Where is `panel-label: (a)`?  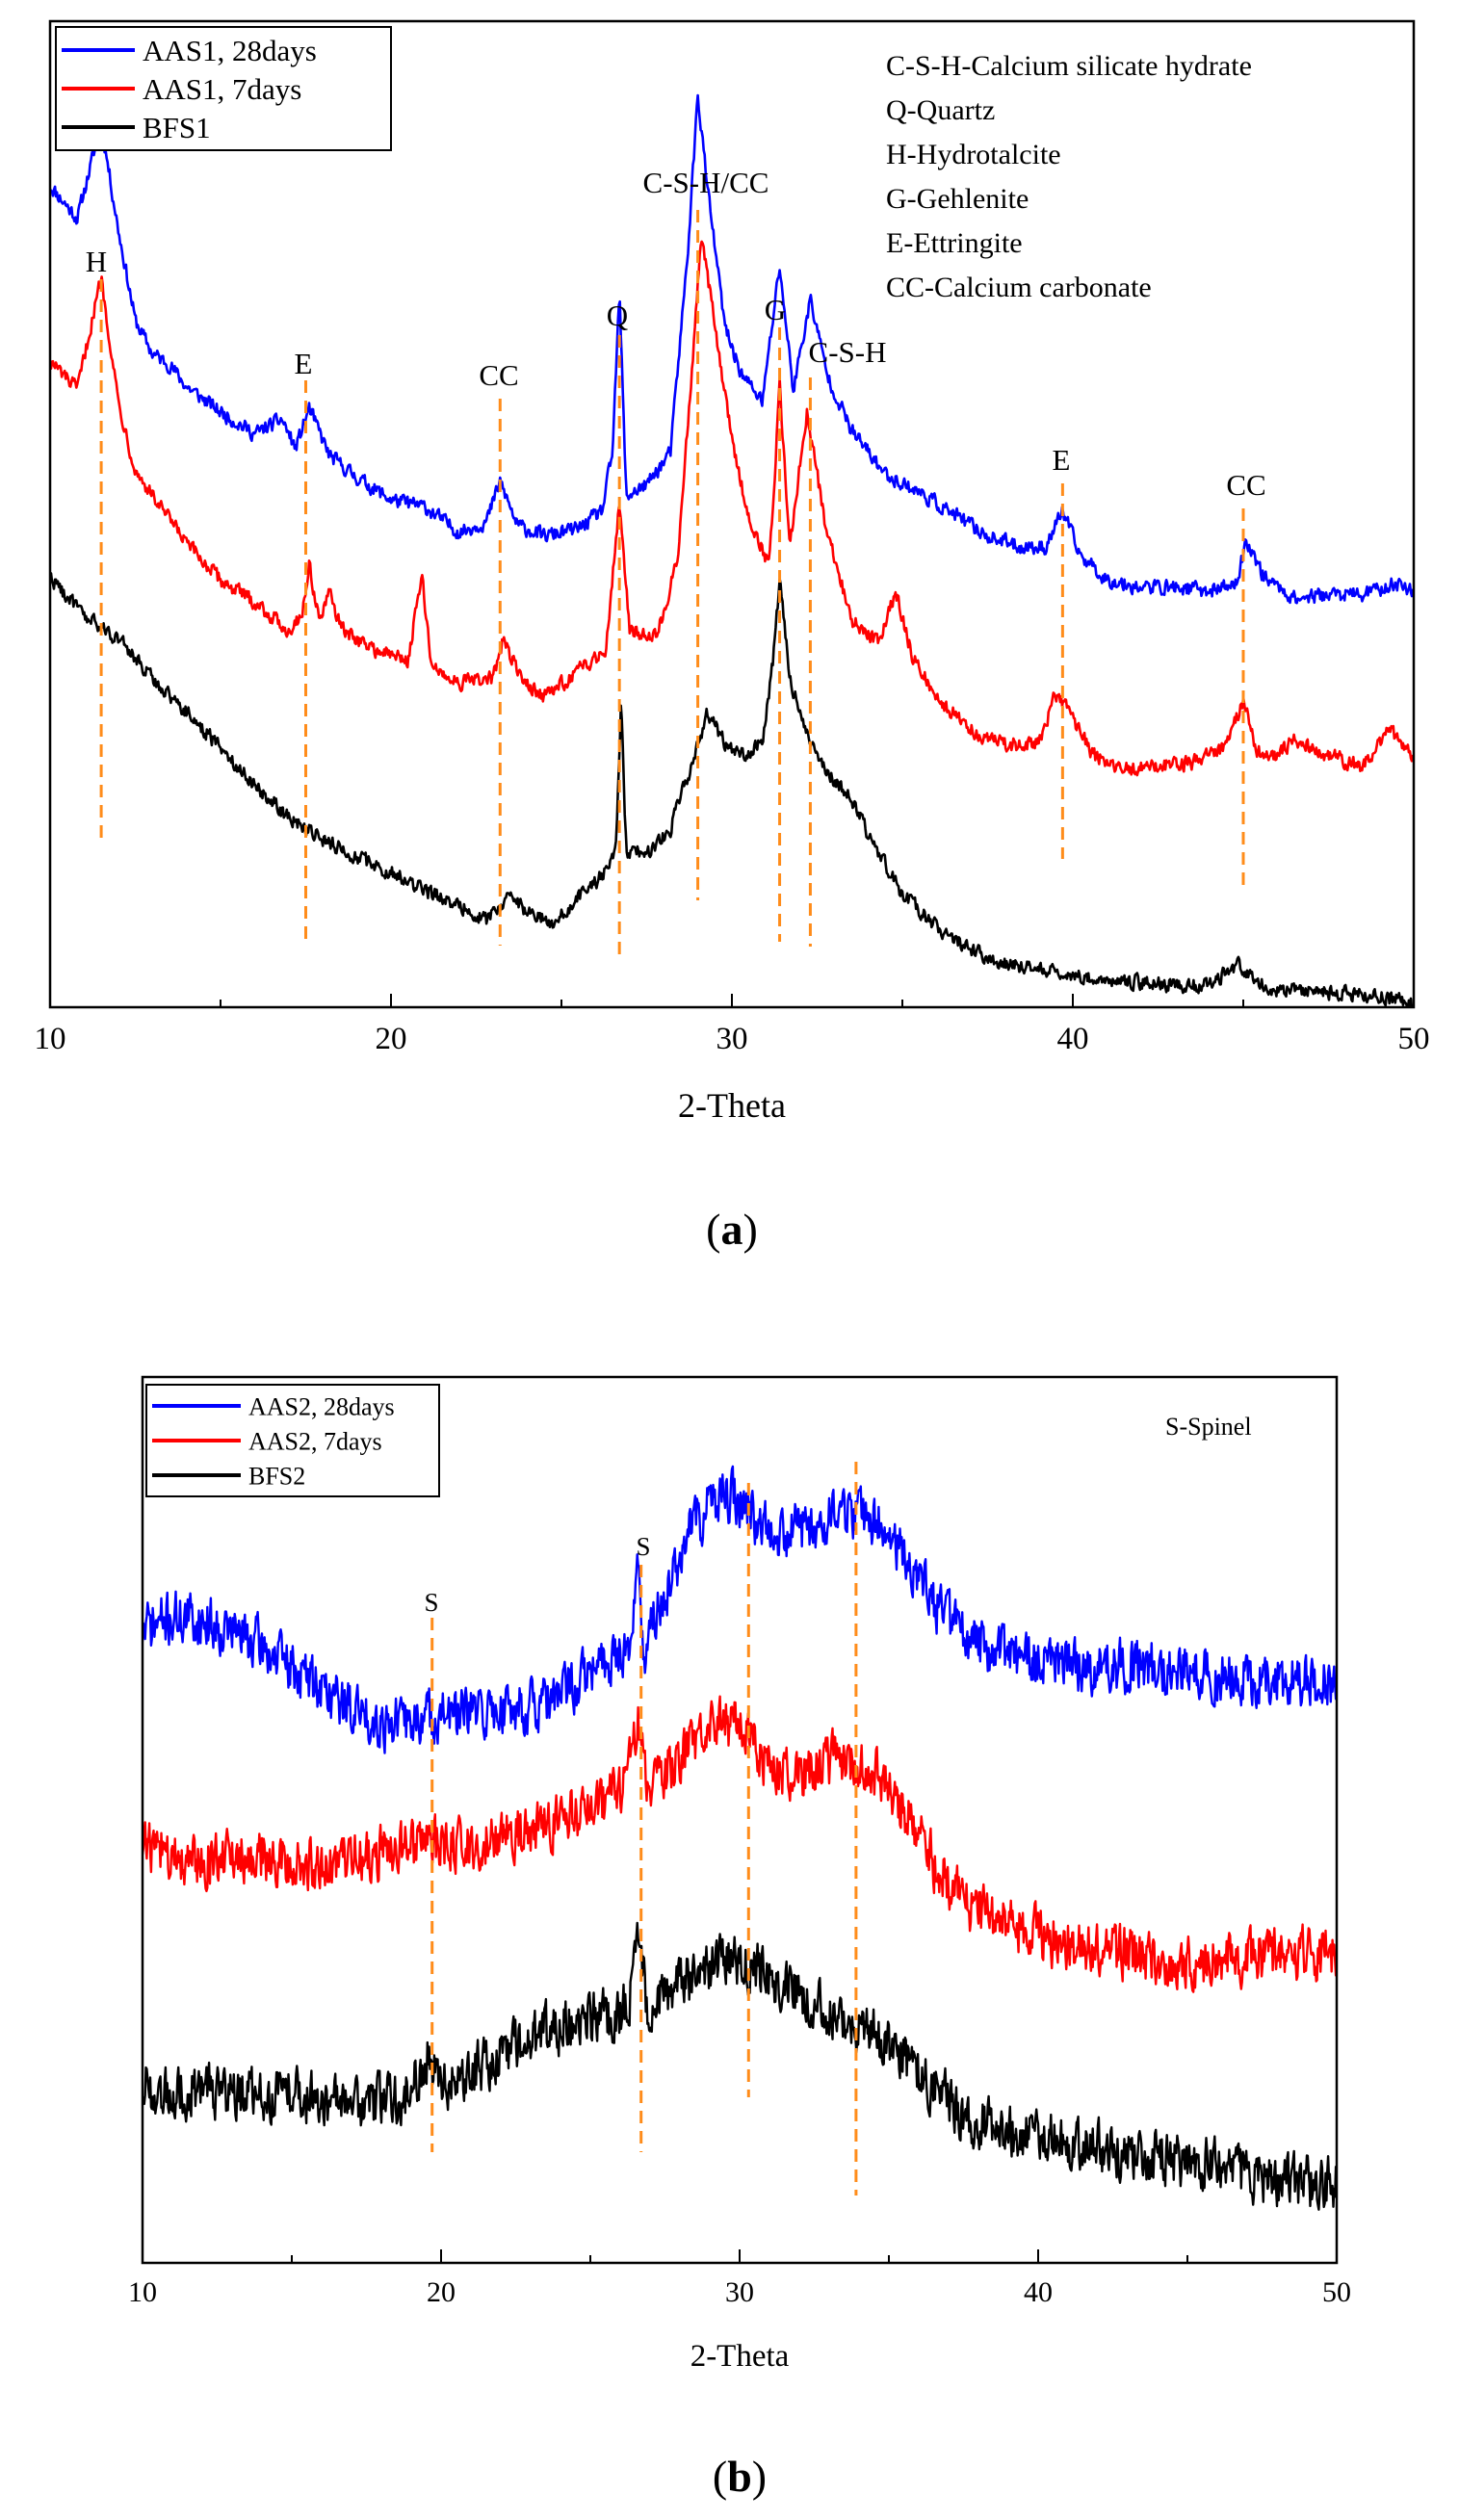 panel-label: (a) is located at coordinates (732, 1229).